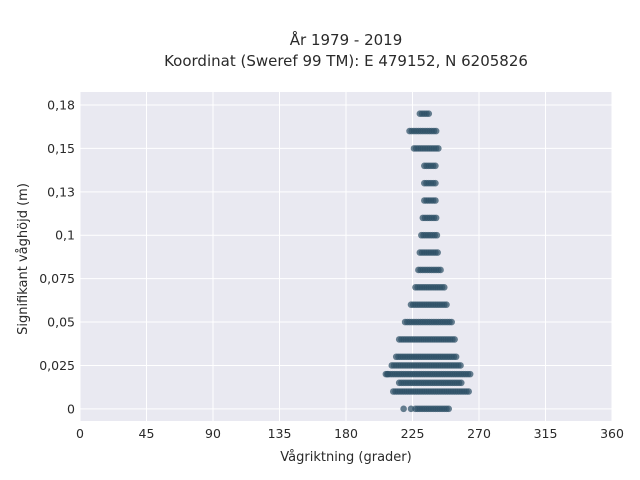 Image resolution: width=640 pixels, height=480 pixels. What do you see at coordinates (346, 39) in the screenshot?
I see `chart-title-line1: År 1979 - 2019` at bounding box center [346, 39].